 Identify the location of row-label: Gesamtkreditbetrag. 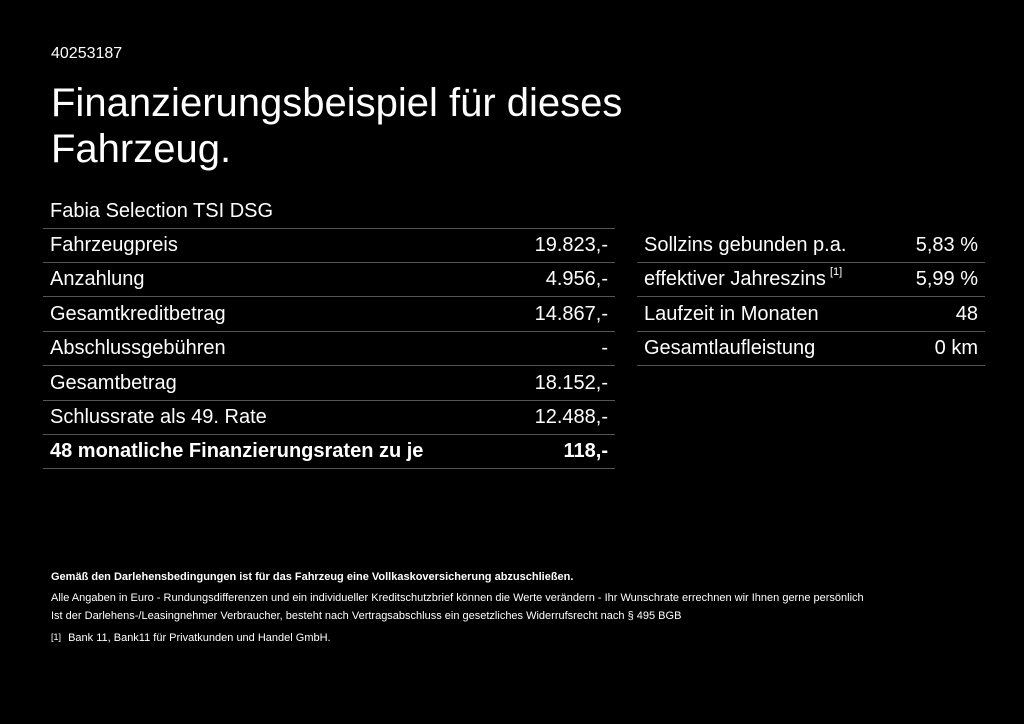
(138, 313).